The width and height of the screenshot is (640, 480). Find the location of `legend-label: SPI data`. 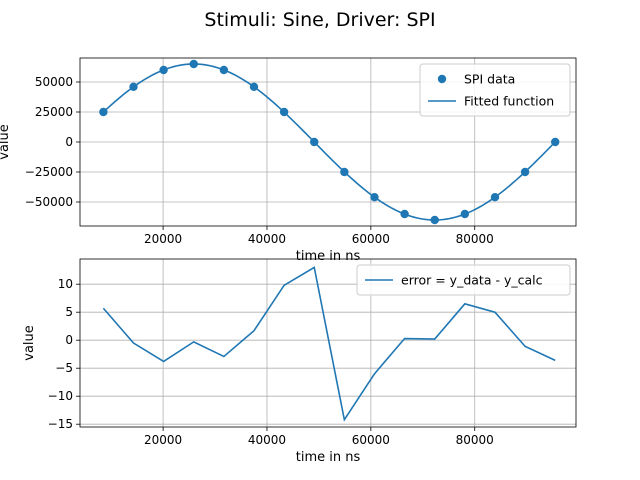

legend-label: SPI data is located at coordinates (489, 79).